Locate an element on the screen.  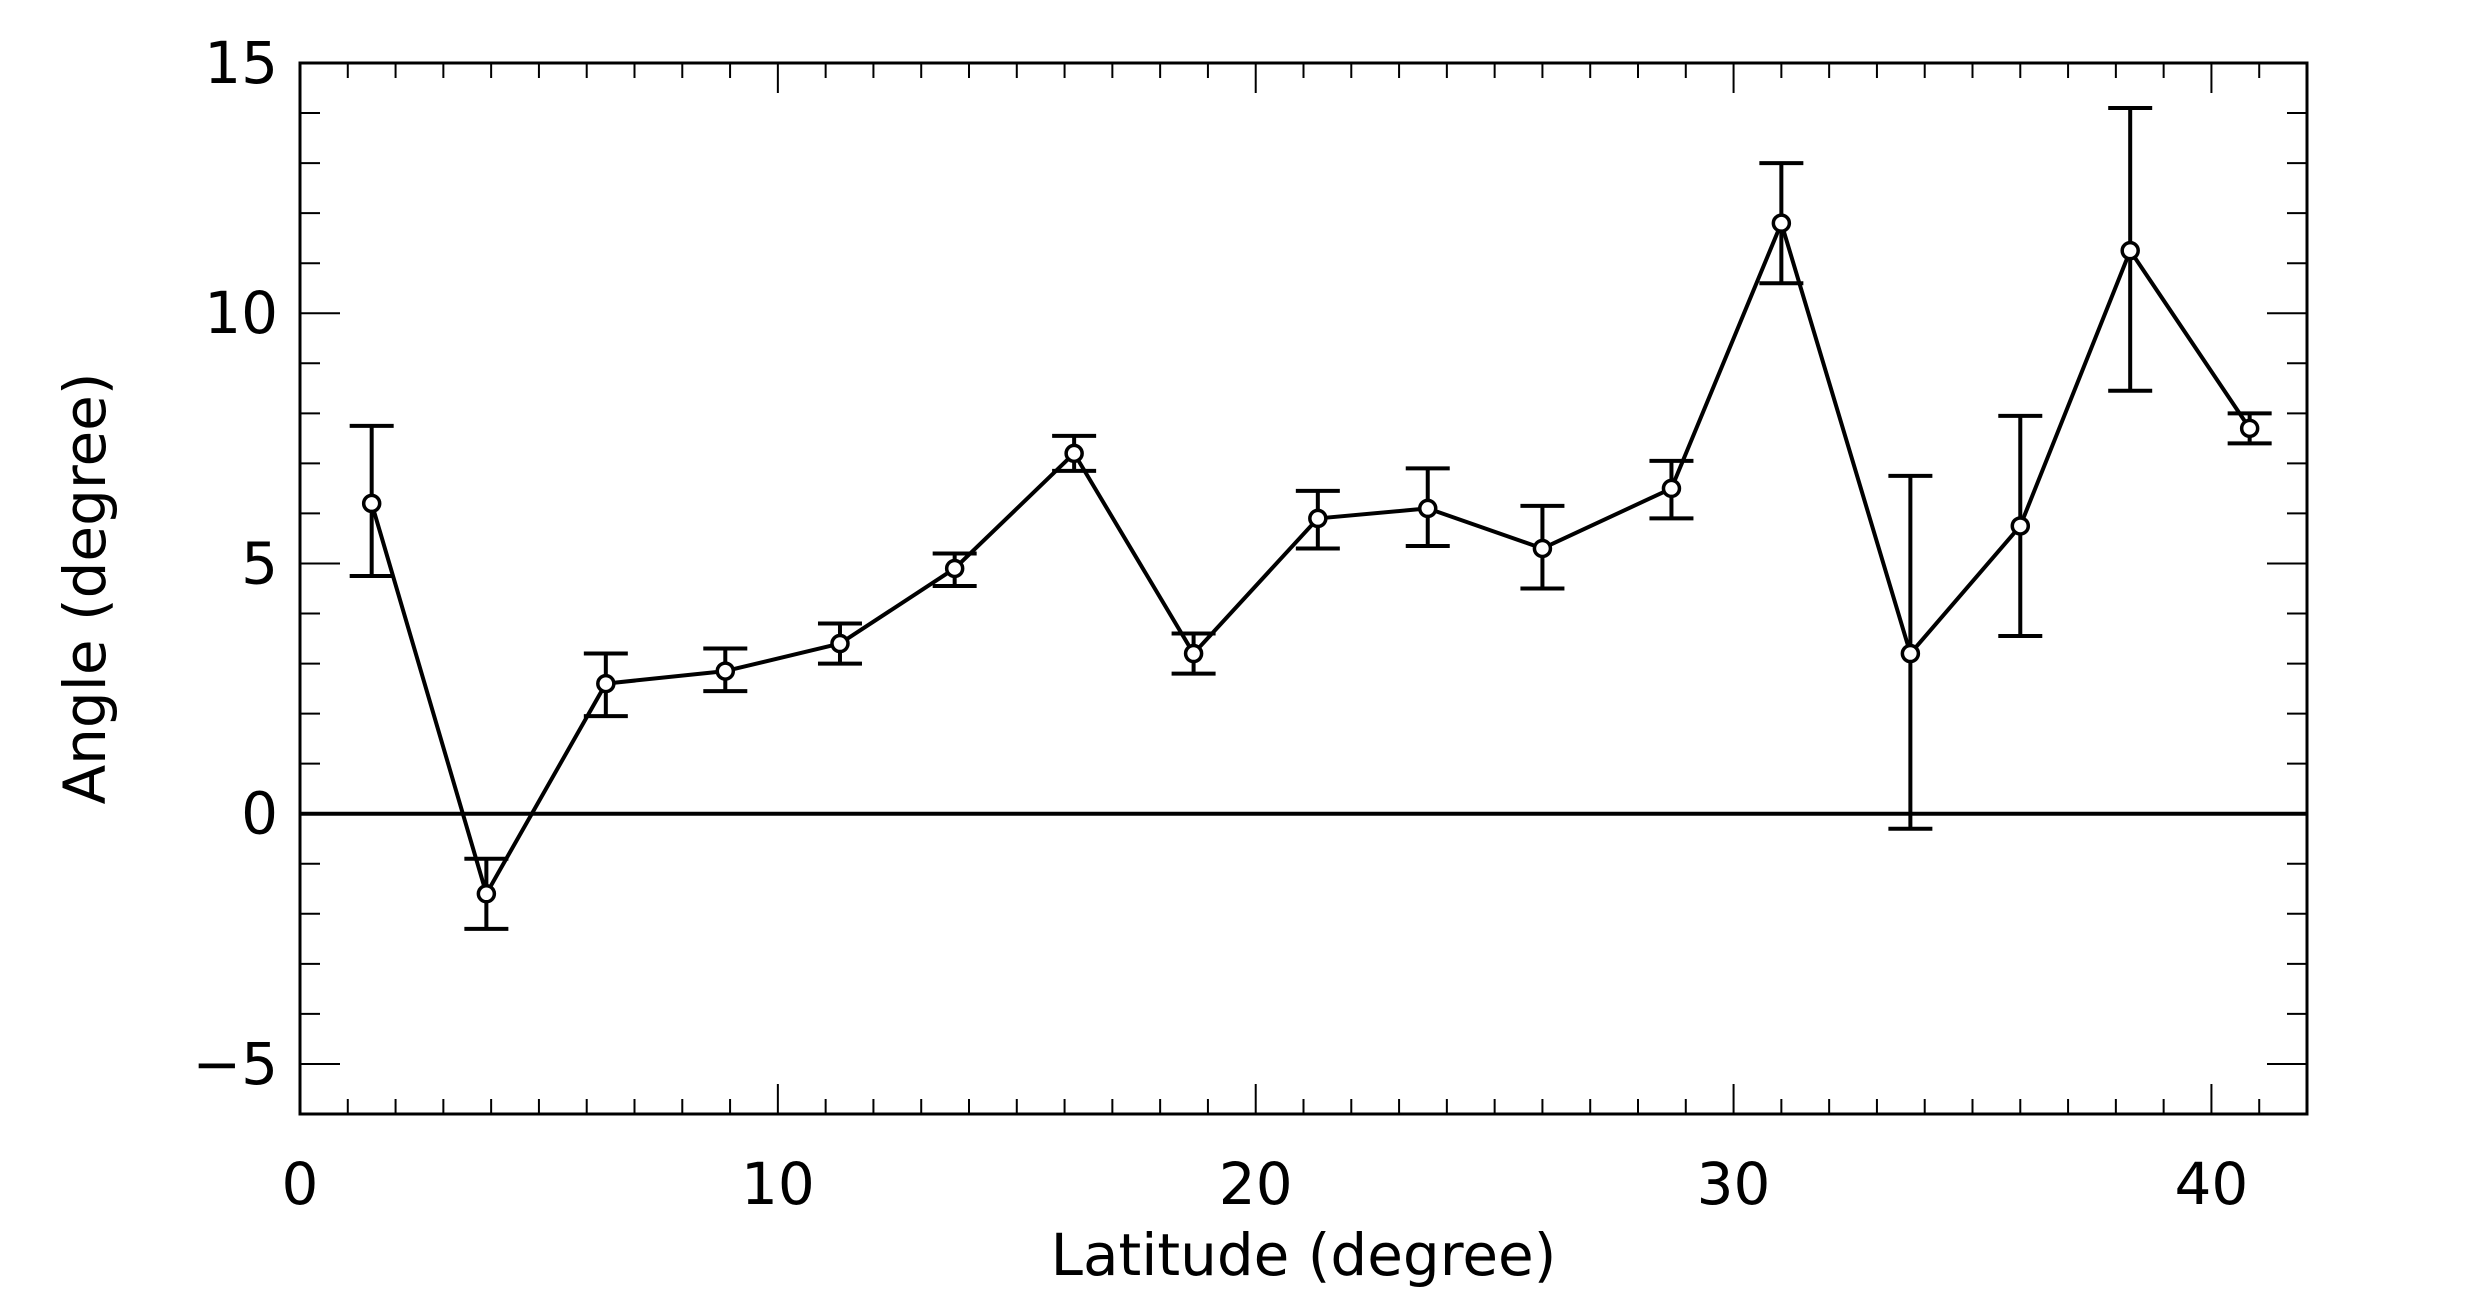
y-tick-label: −5 is located at coordinates (236, 1064).